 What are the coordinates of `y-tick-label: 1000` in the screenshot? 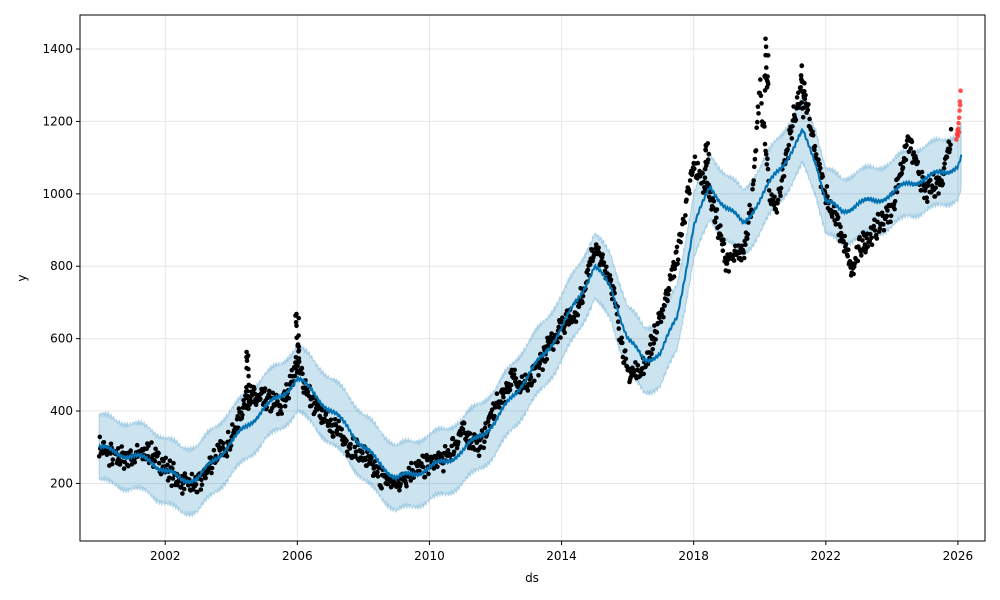 It's located at (57, 194).